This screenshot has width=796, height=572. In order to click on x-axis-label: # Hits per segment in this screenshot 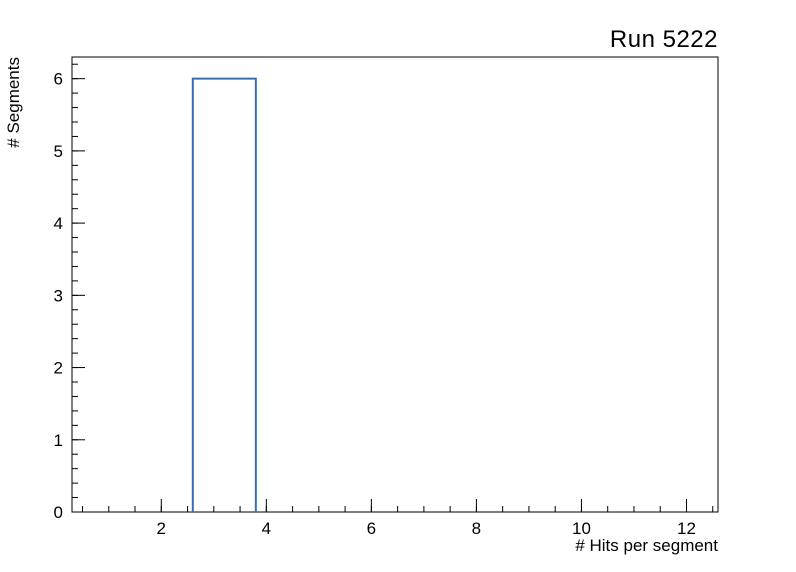, I will do `click(646, 545)`.